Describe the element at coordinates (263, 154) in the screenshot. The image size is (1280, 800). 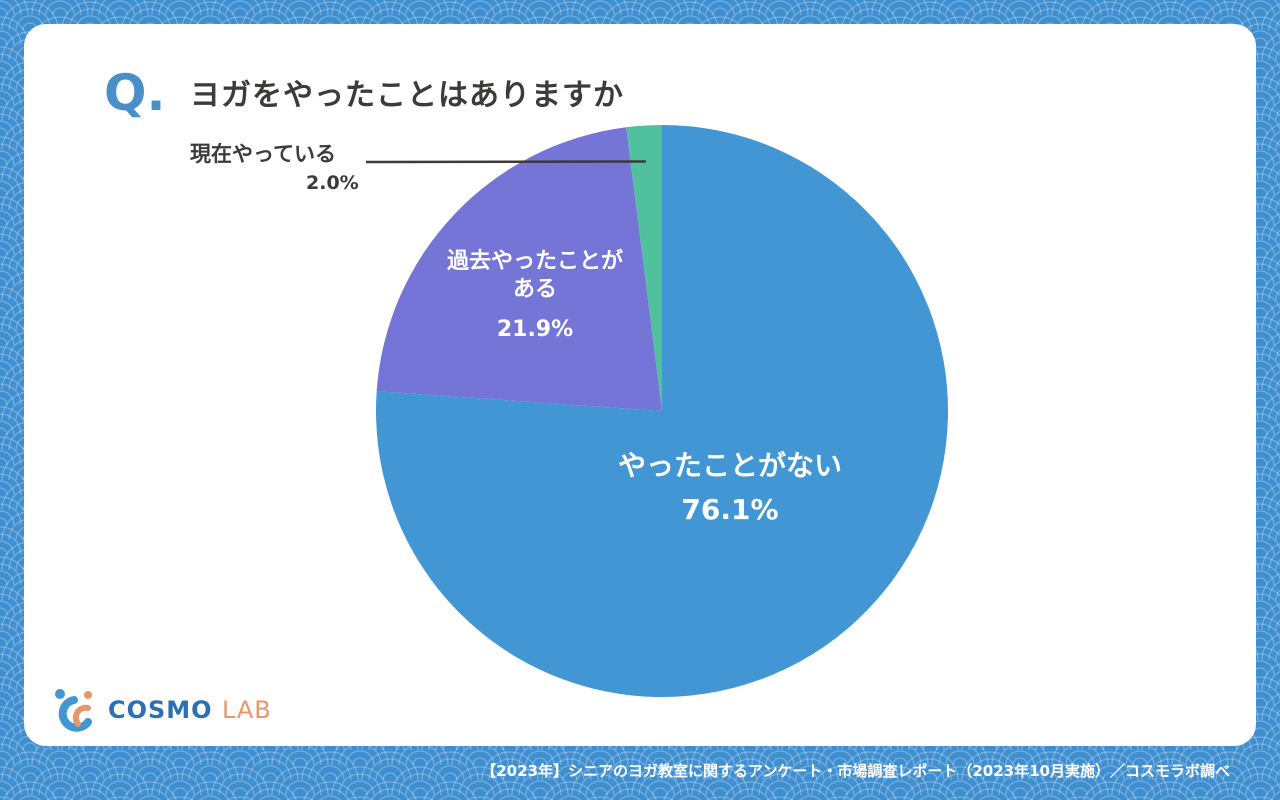
I see `label-current-name: 現在やっている` at that location.